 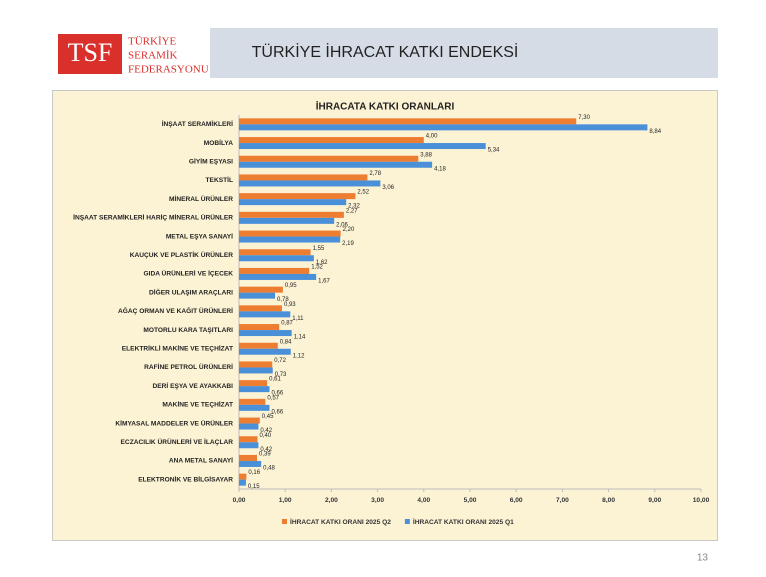 I want to click on logo-box, so click(x=90, y=54).